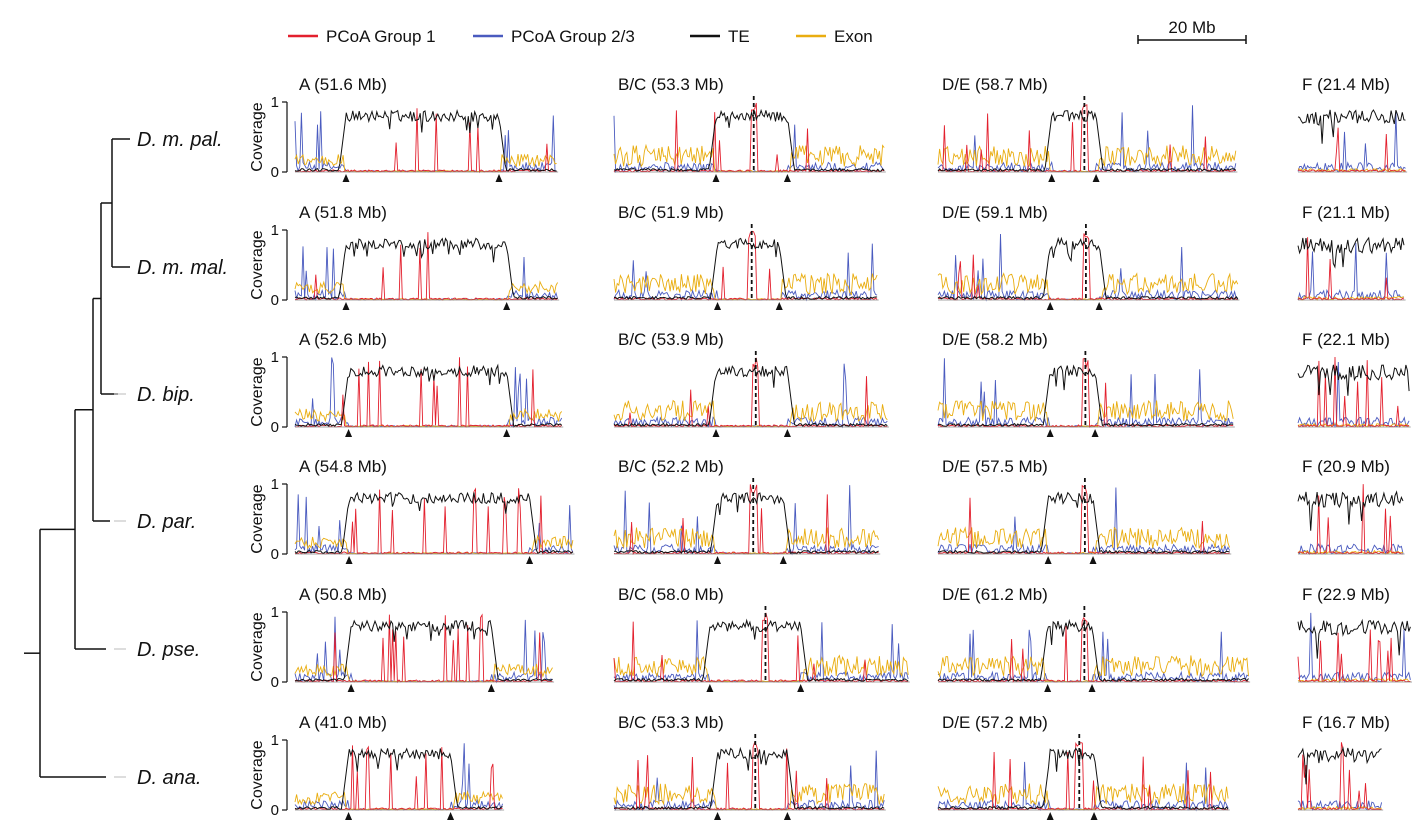 This screenshot has width=1418, height=822. I want to click on legend-label-pcoa23: PCoA Group 2/3, so click(573, 36).